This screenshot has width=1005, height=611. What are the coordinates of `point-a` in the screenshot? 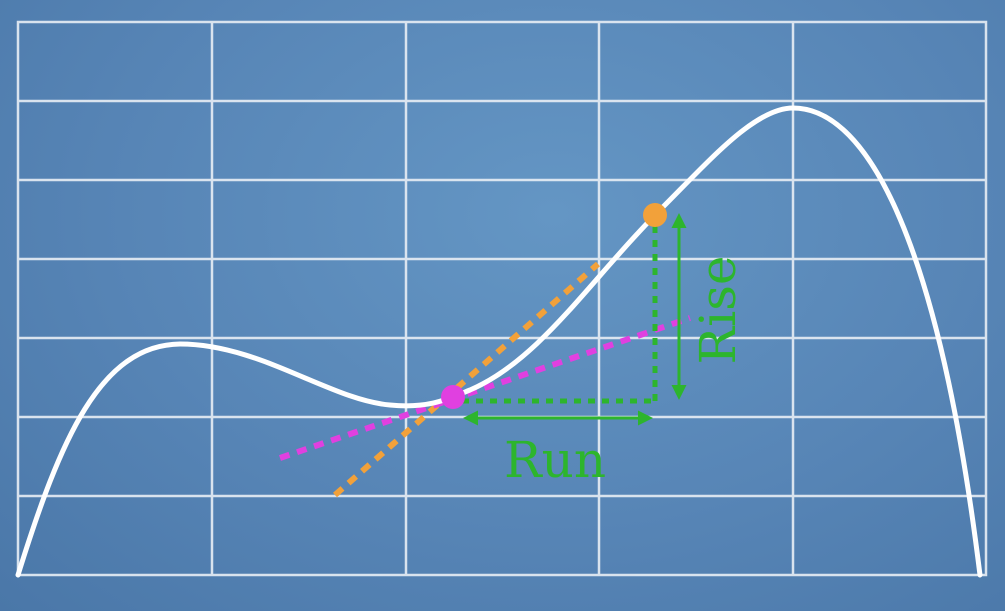 It's located at (453, 397).